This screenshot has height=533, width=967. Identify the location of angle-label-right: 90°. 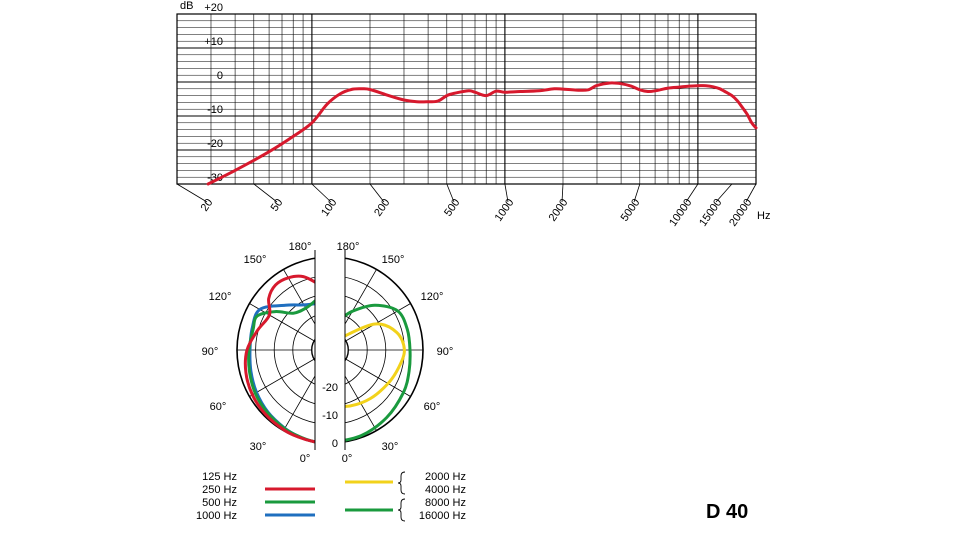
(445, 352).